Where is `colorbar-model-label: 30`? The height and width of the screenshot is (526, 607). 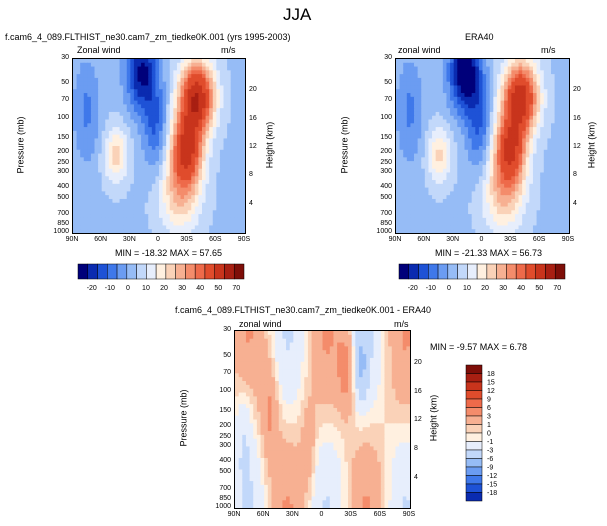 colorbar-model-label: 30 is located at coordinates (182, 288).